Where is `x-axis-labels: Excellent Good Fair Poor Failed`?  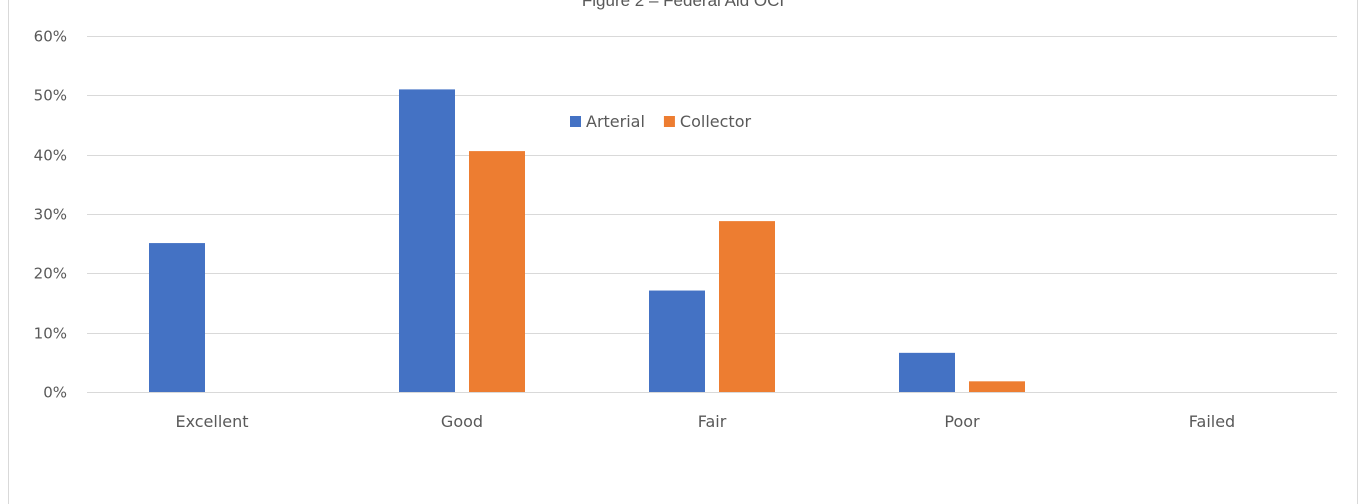 x-axis-labels: Excellent Good Fair Poor Failed is located at coordinates (705, 421).